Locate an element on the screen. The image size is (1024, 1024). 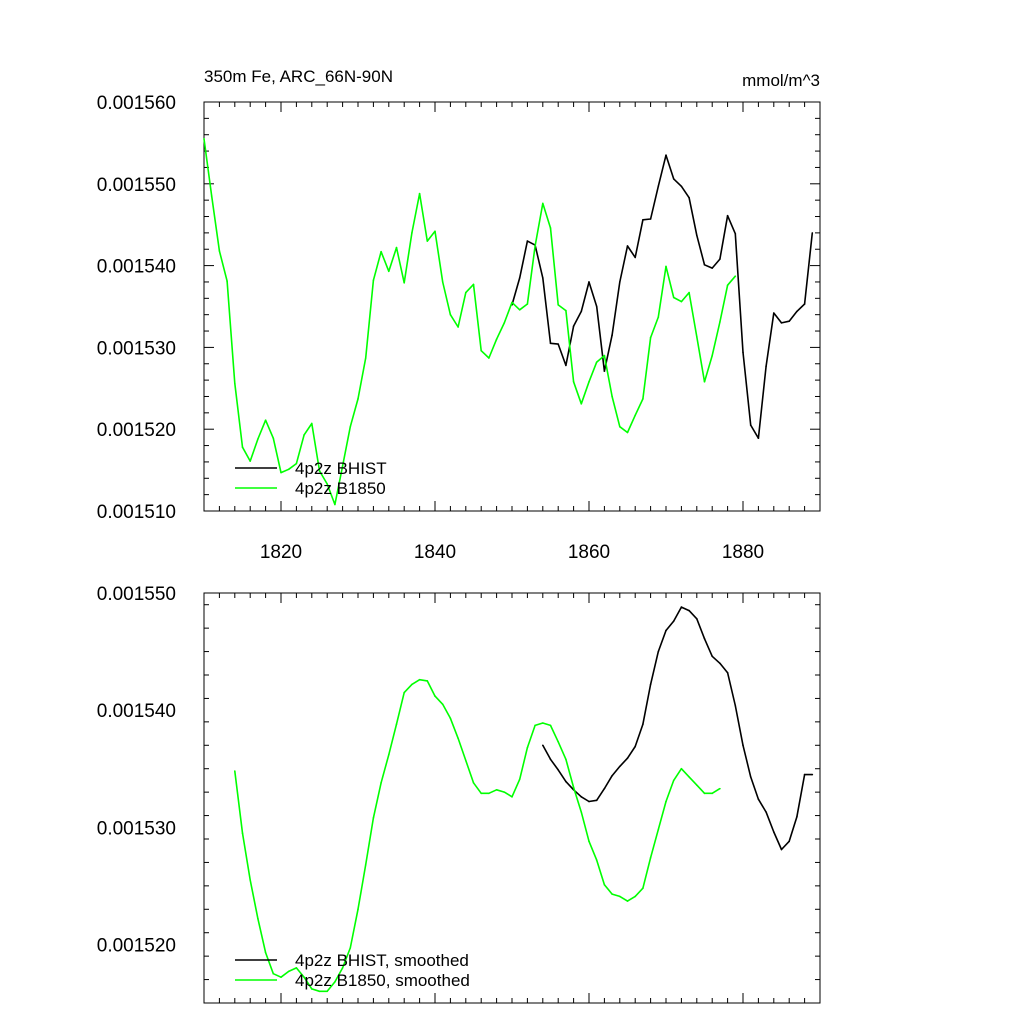
legend-label: 4p2z BHIST is located at coordinates (341, 468).